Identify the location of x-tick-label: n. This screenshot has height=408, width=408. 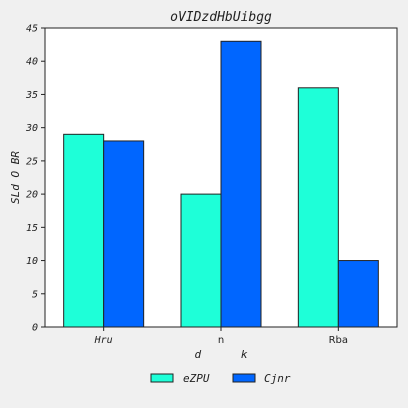
(221, 340).